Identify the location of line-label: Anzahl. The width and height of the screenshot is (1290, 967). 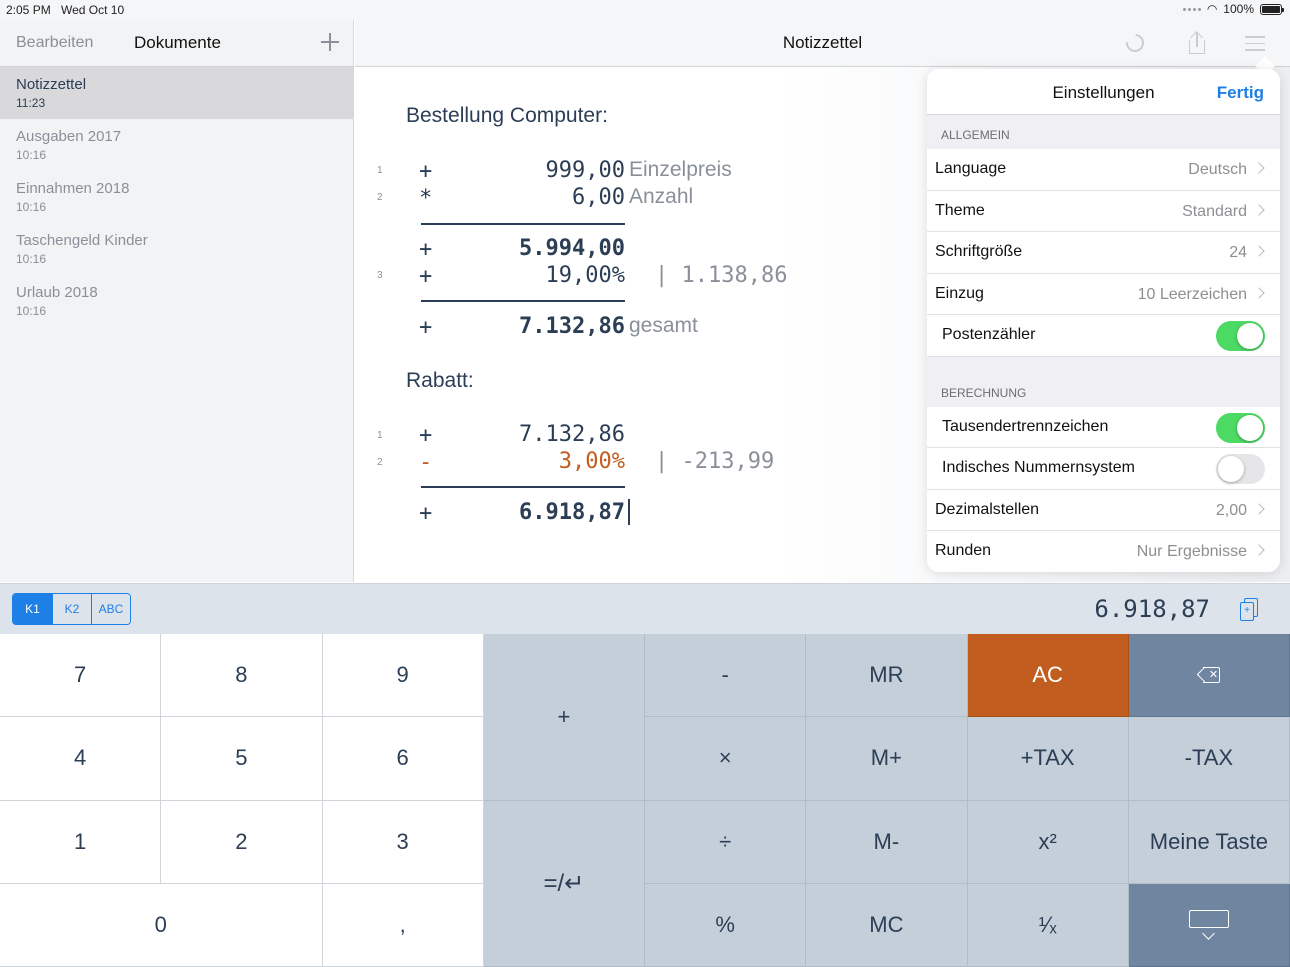
(661, 196).